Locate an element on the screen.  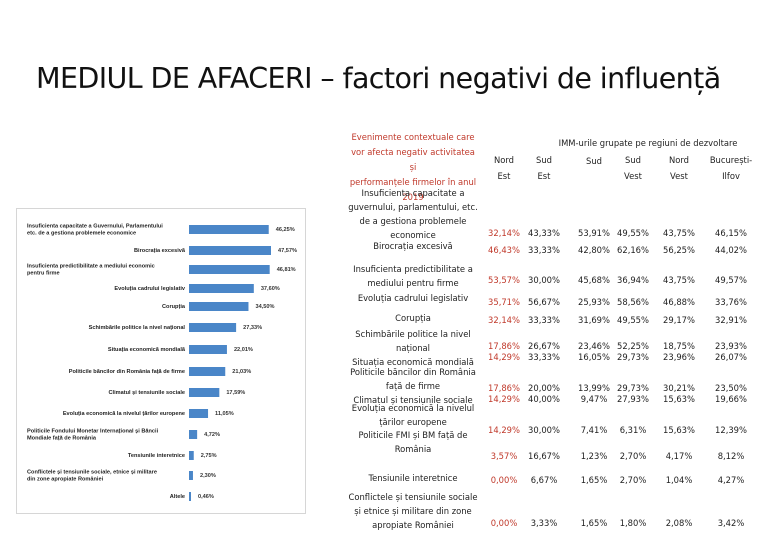
row-label-4: Evoluția cadrului legislativ is located at coordinates (413, 298).